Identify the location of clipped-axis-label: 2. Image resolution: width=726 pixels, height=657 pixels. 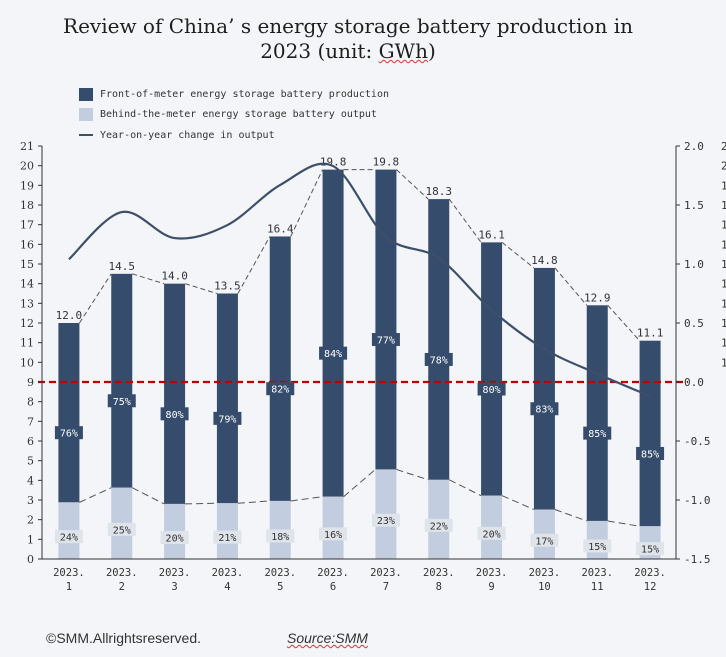
(723, 146).